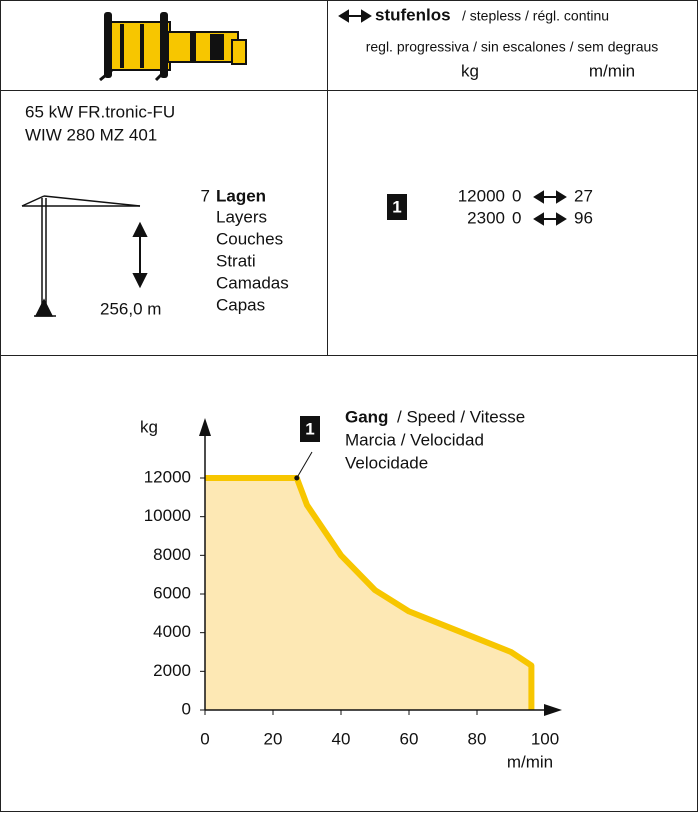 This screenshot has height=817, width=698. What do you see at coordinates (130, 308) in the screenshot?
I see `height: 256,0 m` at bounding box center [130, 308].